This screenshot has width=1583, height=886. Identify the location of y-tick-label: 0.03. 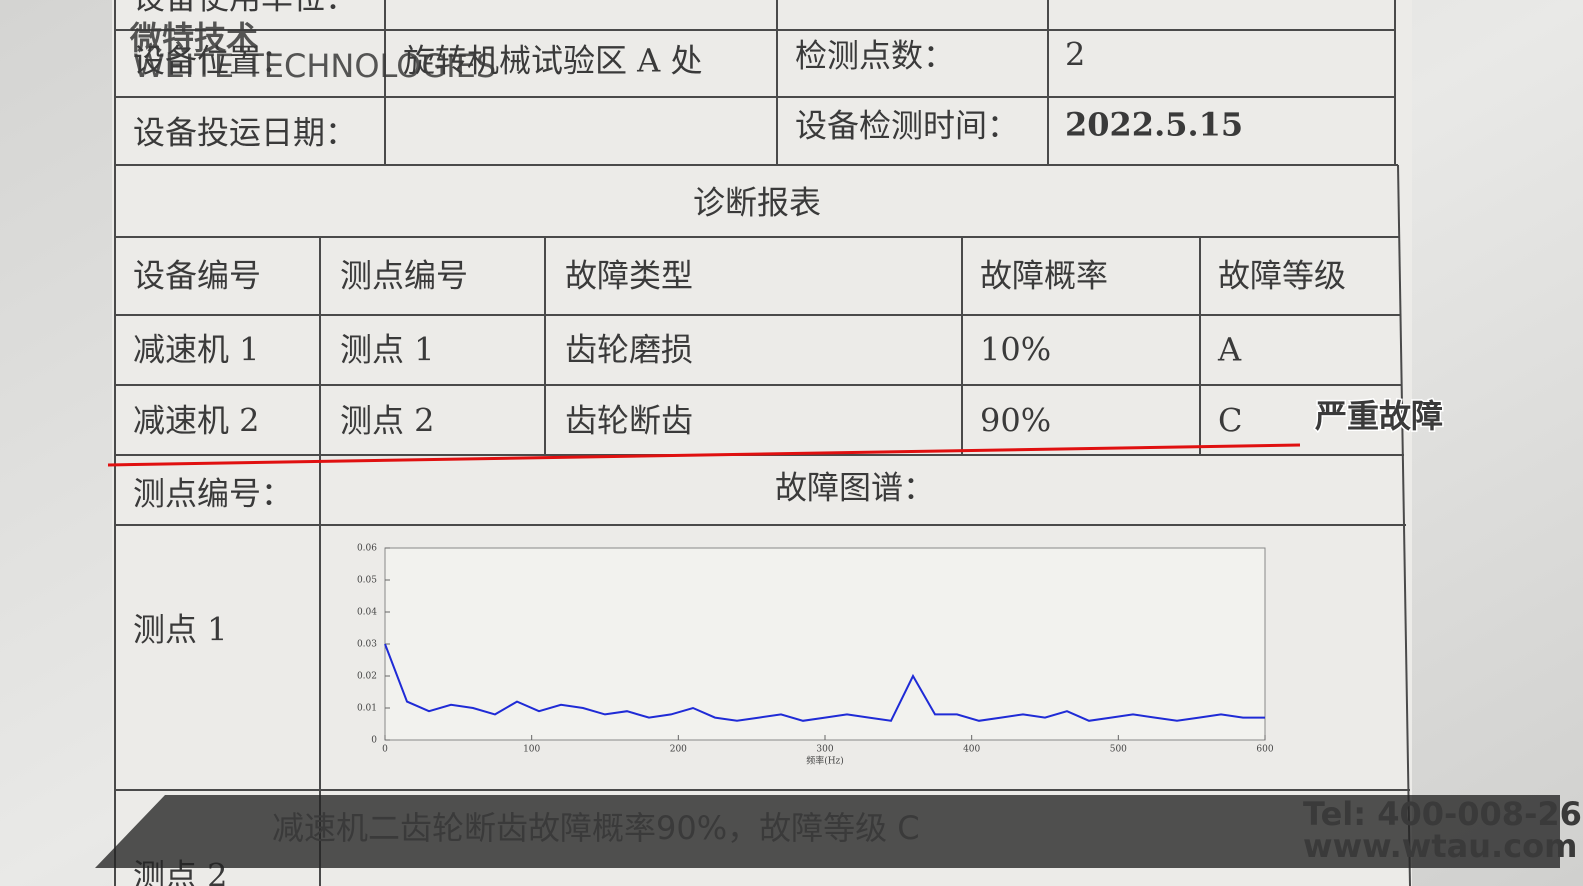
(367, 645).